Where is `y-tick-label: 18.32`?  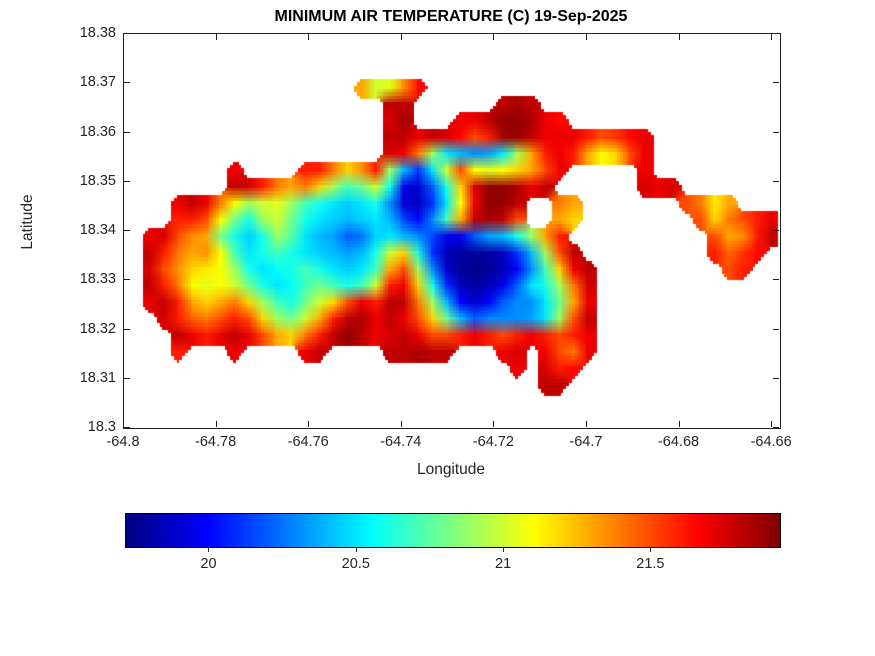 y-tick-label: 18.32 is located at coordinates (97, 328).